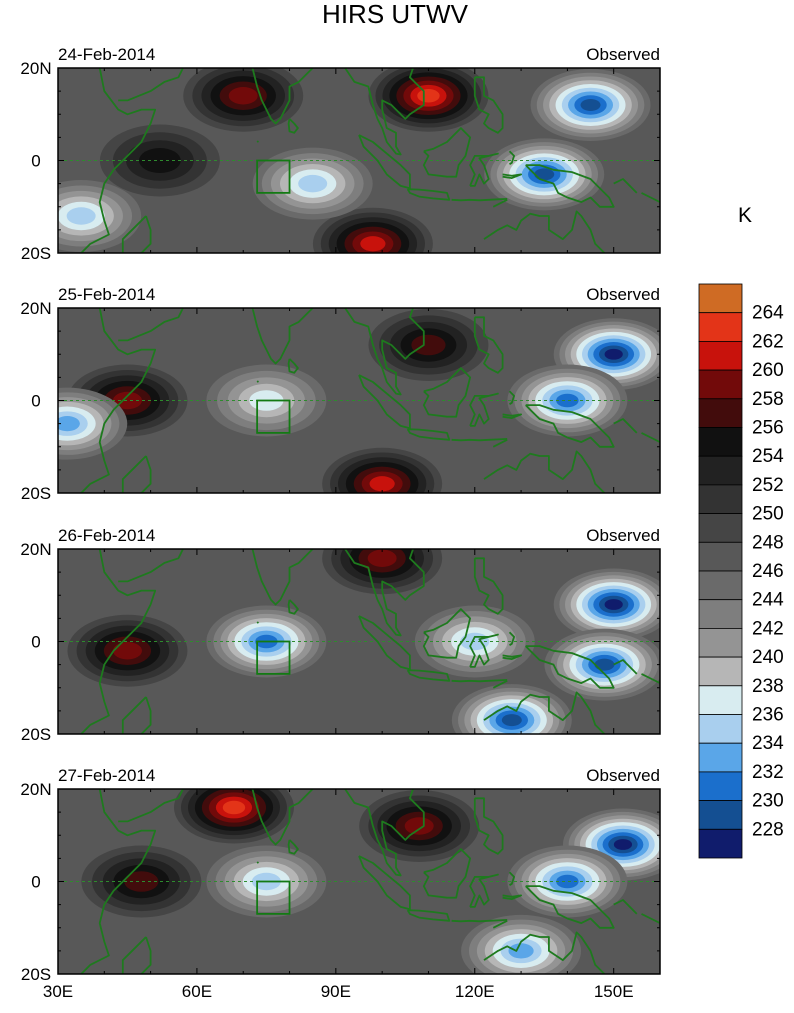  I want to click on colorbar-label: 258, so click(768, 399).